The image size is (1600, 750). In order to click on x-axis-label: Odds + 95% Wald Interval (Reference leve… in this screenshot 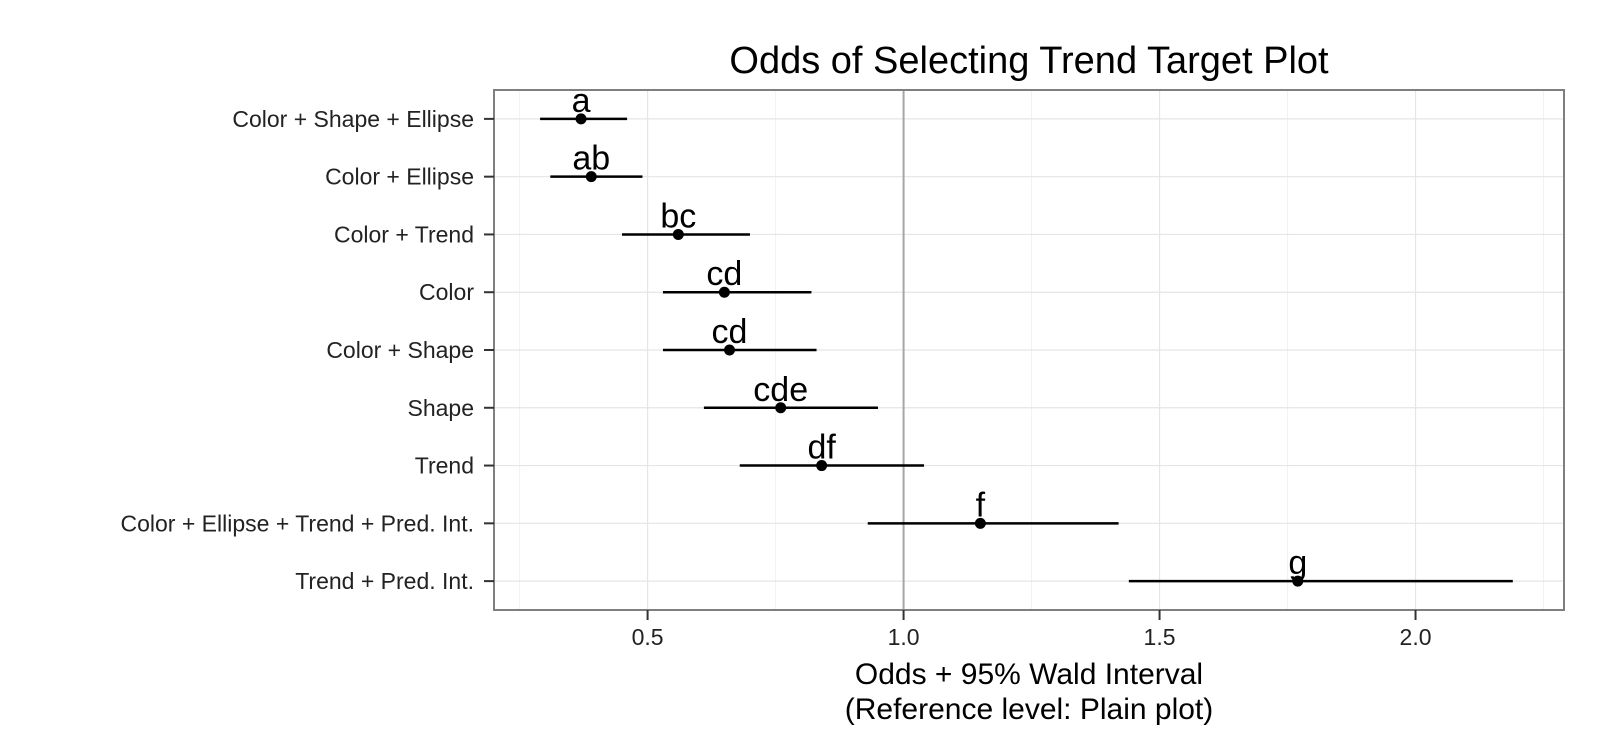, I will do `click(1029, 692)`.